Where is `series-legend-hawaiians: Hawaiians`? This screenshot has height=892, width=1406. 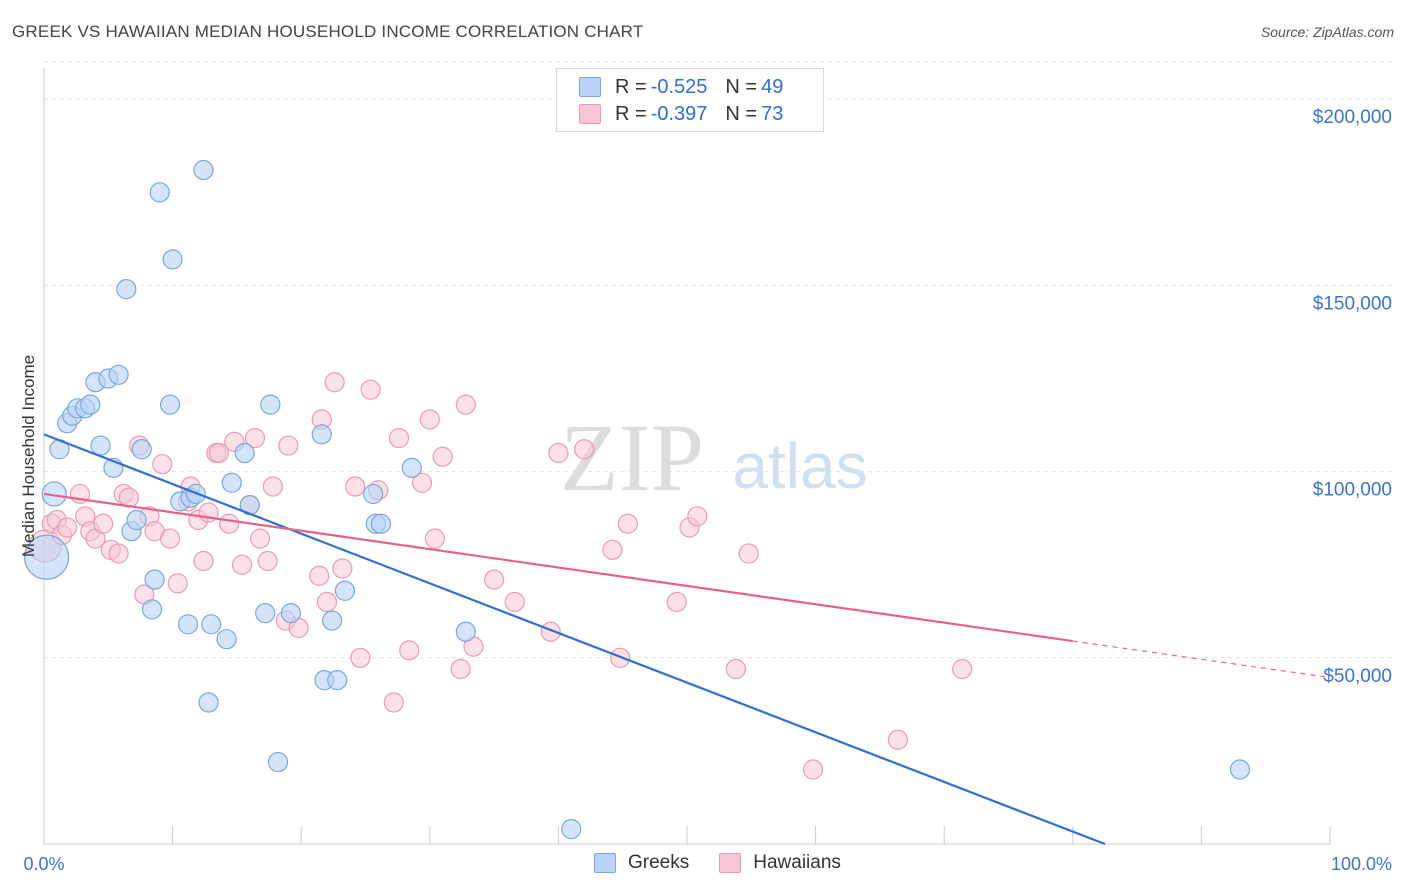 series-legend-hawaiians: Hawaiians is located at coordinates (780, 863).